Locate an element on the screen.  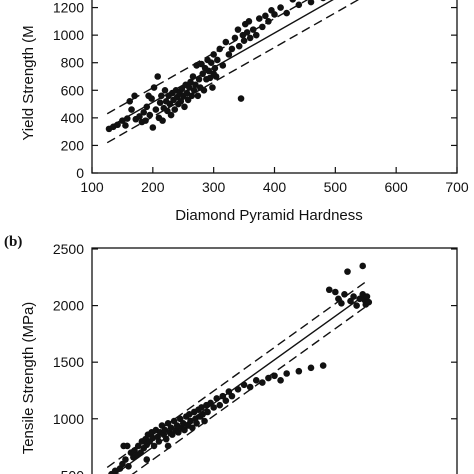
panel-b-y-tick-label: 2000 is located at coordinates (68, 306).